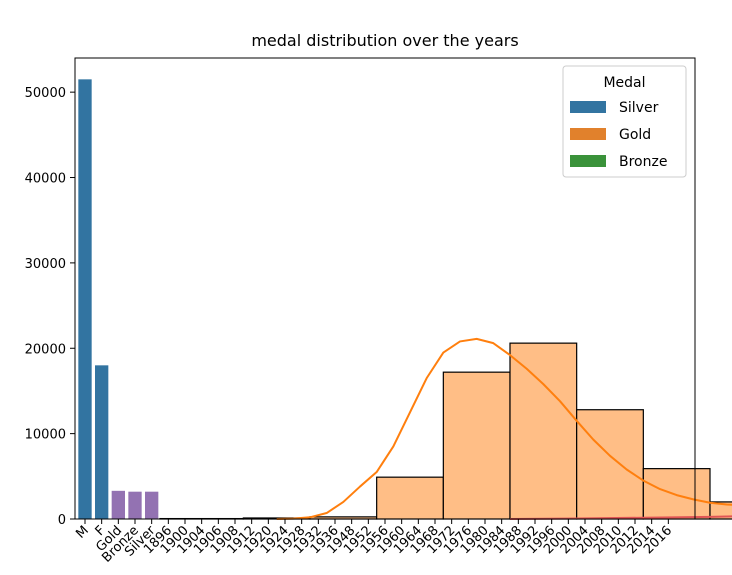  Describe the element at coordinates (624, 83) in the screenshot. I see `legend-title: Medal` at that location.